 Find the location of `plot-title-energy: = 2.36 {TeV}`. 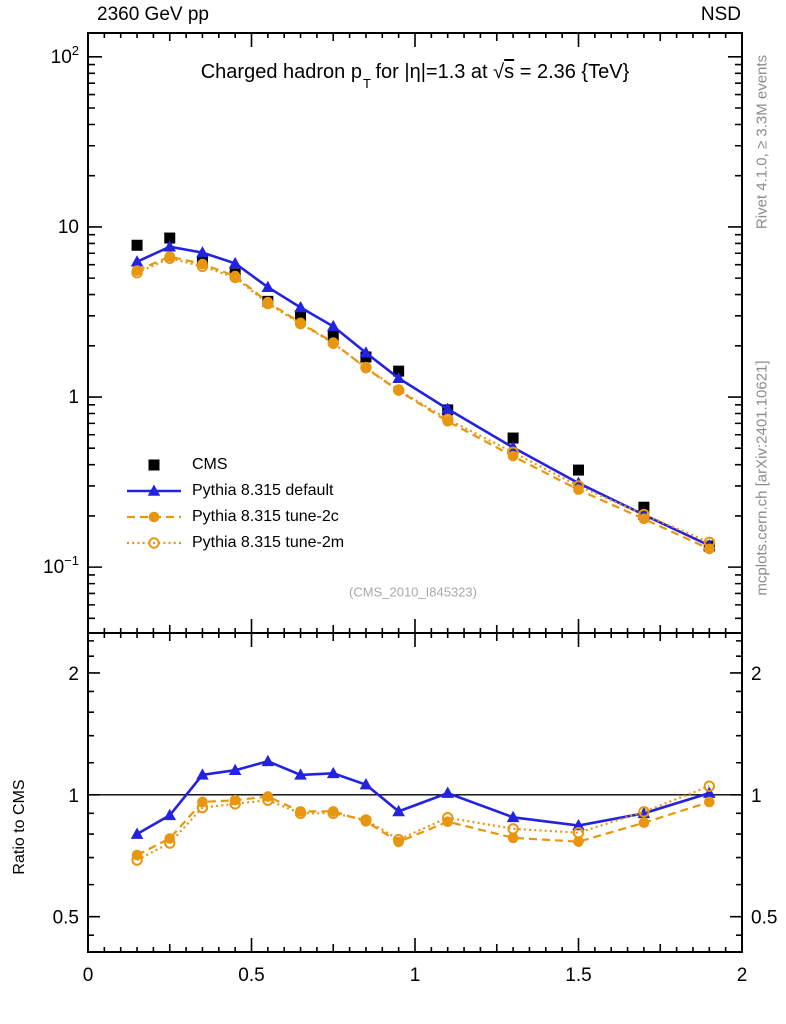

plot-title-energy: = 2.36 {TeV} is located at coordinates (572, 72).